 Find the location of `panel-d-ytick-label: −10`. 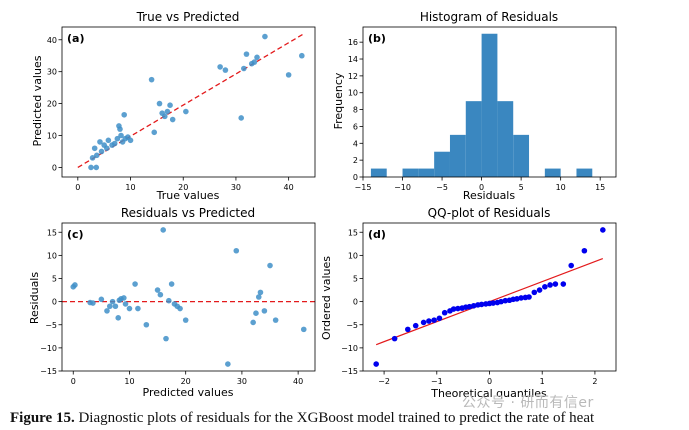

panel-d-ytick-label: −10 is located at coordinates (349, 348).